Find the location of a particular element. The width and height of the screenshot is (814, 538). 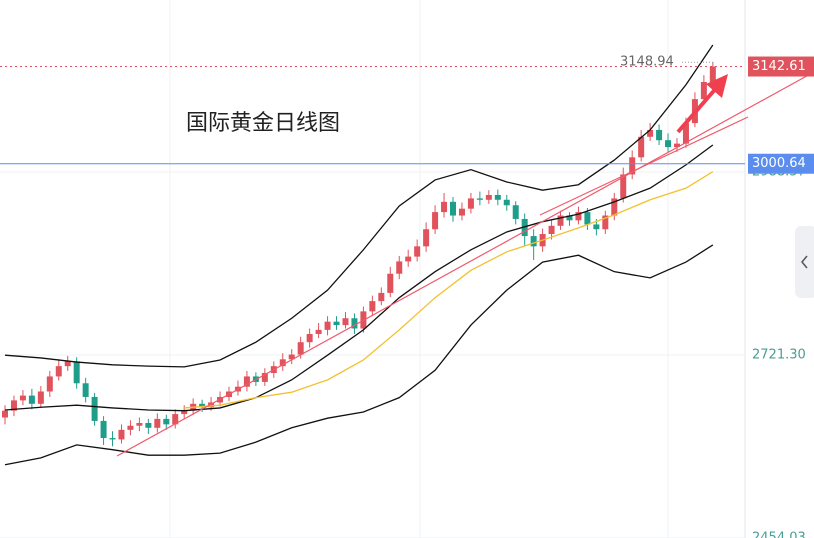

price-label: 3000.64 is located at coordinates (779, 163).